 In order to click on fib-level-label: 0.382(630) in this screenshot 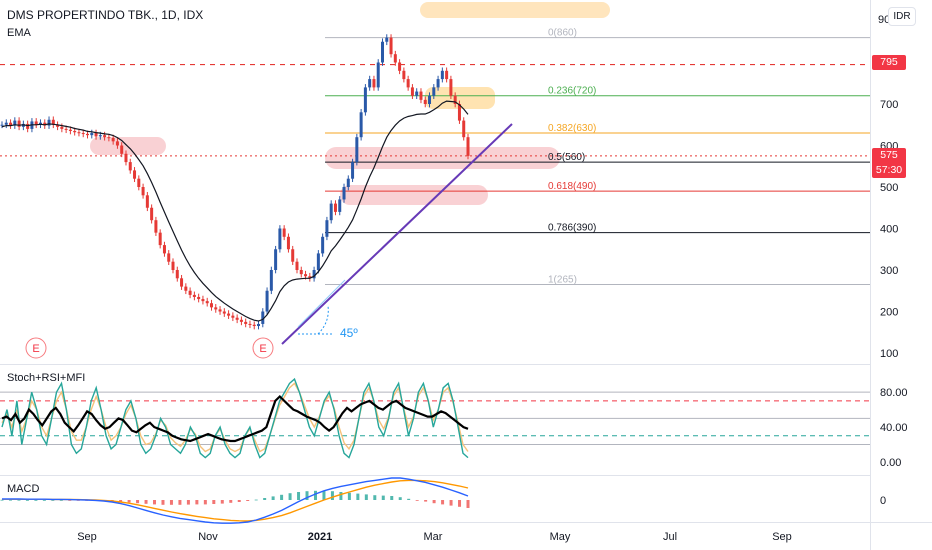, I will do `click(572, 128)`.